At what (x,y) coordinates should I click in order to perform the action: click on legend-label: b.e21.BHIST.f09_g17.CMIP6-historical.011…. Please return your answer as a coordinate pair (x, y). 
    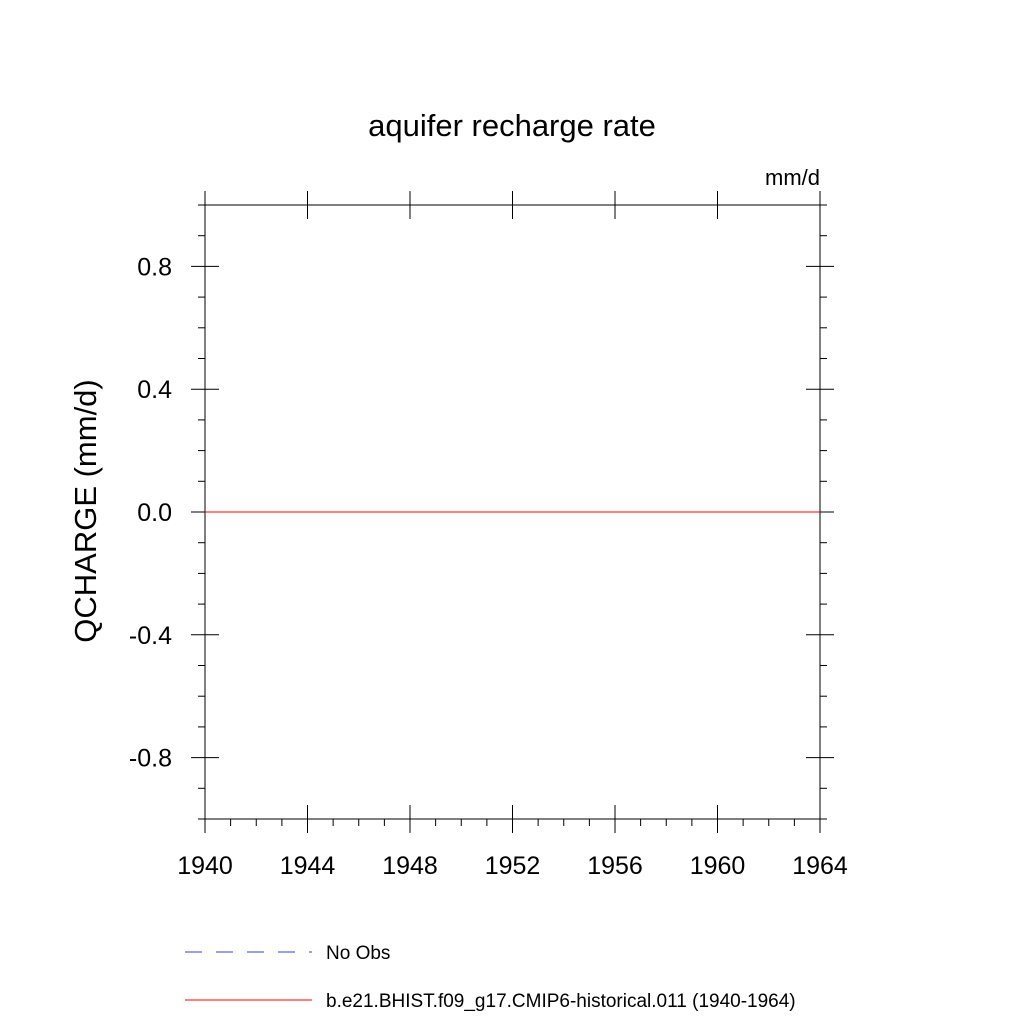
    Looking at the image, I should click on (561, 1001).